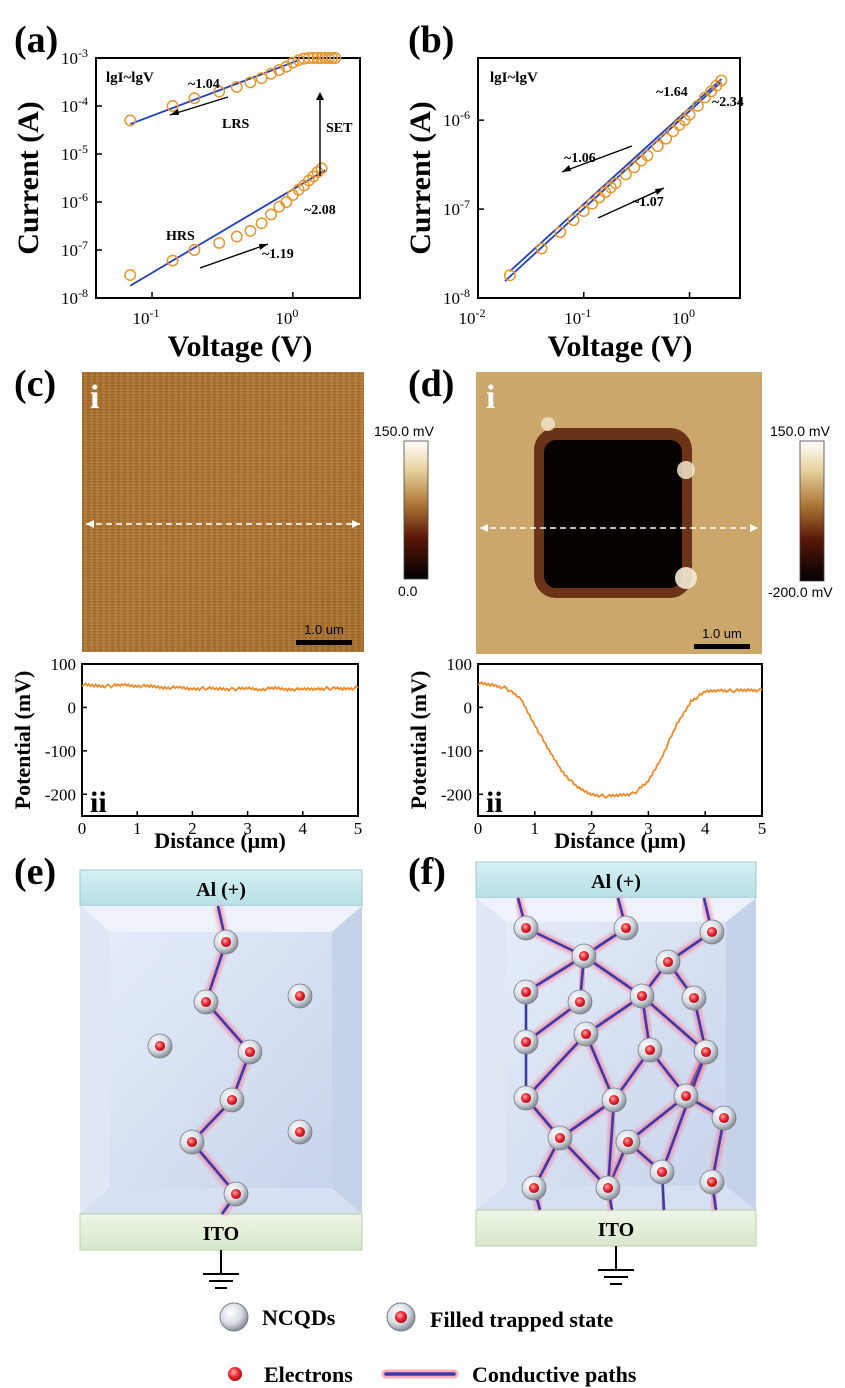 This screenshot has width=845, height=1388. I want to click on y-tick-label: 100, so click(460, 664).